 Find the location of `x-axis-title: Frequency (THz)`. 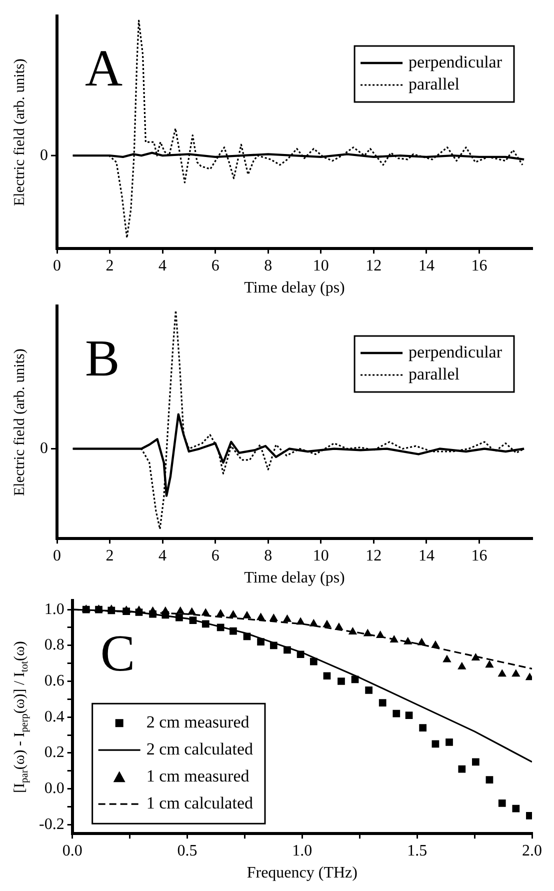

x-axis-title: Frequency (THz) is located at coordinates (302, 873).